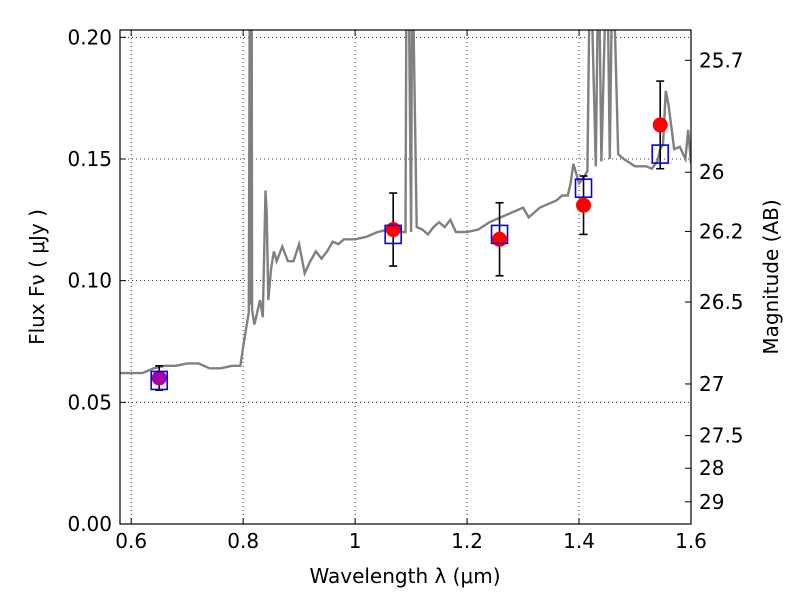 This screenshot has width=800, height=600. I want to click on optical-point, so click(159, 378).